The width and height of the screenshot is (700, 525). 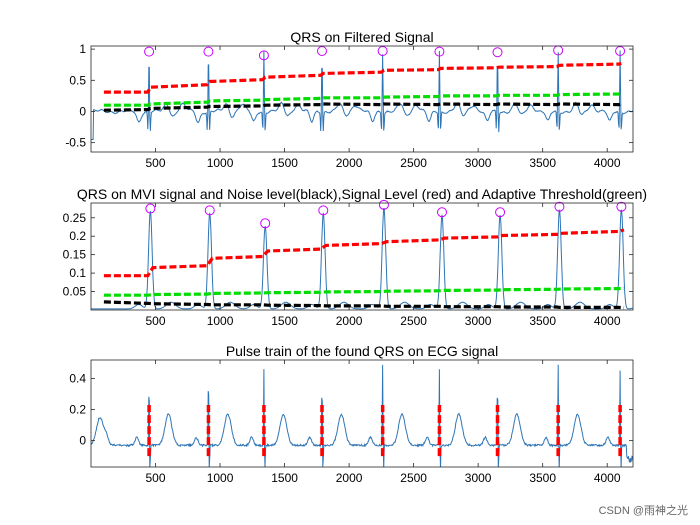 What do you see at coordinates (77, 273) in the screenshot?
I see `y-tick-label: 0.1` at bounding box center [77, 273].